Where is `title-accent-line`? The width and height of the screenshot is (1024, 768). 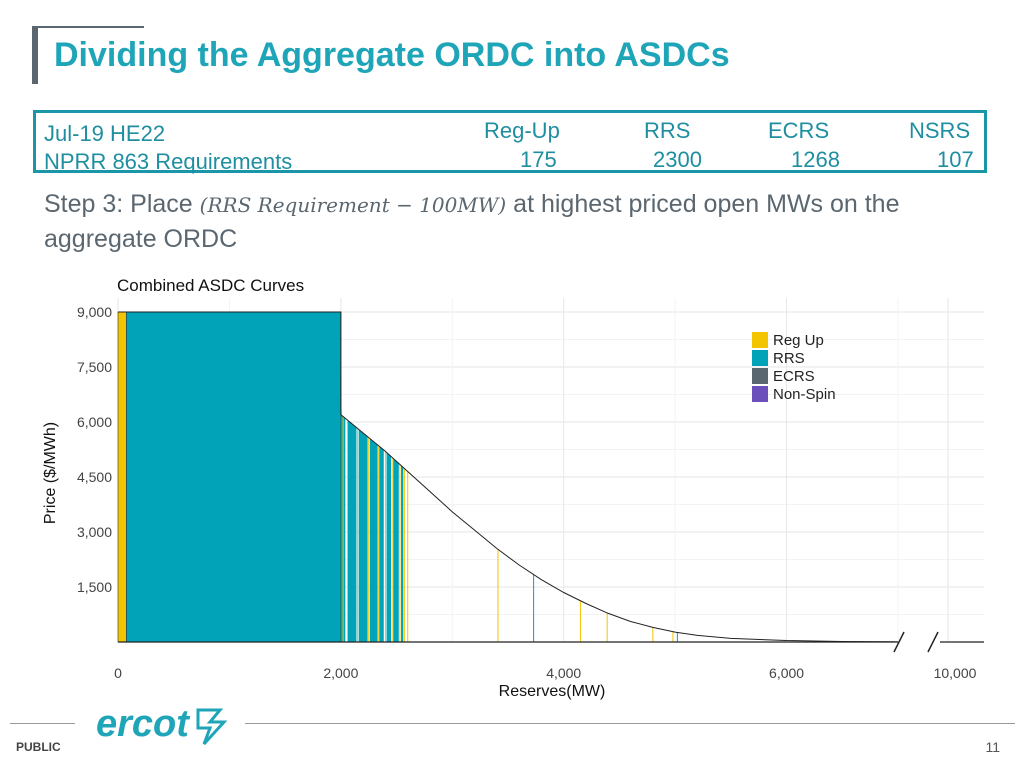
title-accent-line is located at coordinates (88, 27).